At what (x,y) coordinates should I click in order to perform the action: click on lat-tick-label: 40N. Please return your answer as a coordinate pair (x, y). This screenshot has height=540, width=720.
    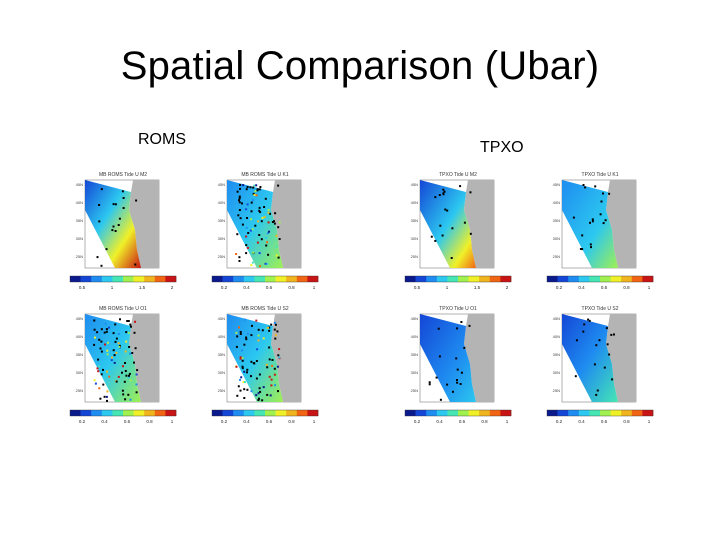
    Looking at the image, I should click on (221, 202).